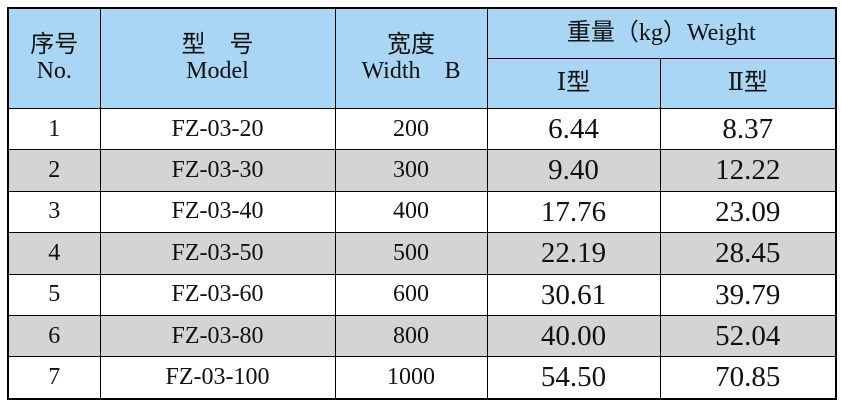 The width and height of the screenshot is (841, 408). I want to click on header-en: Model, so click(217, 70).